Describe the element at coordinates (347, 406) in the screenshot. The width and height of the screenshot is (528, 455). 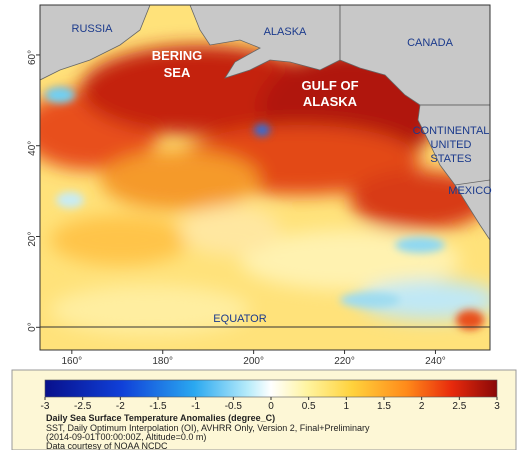
I see `colorbar-tick-label: 1` at that location.